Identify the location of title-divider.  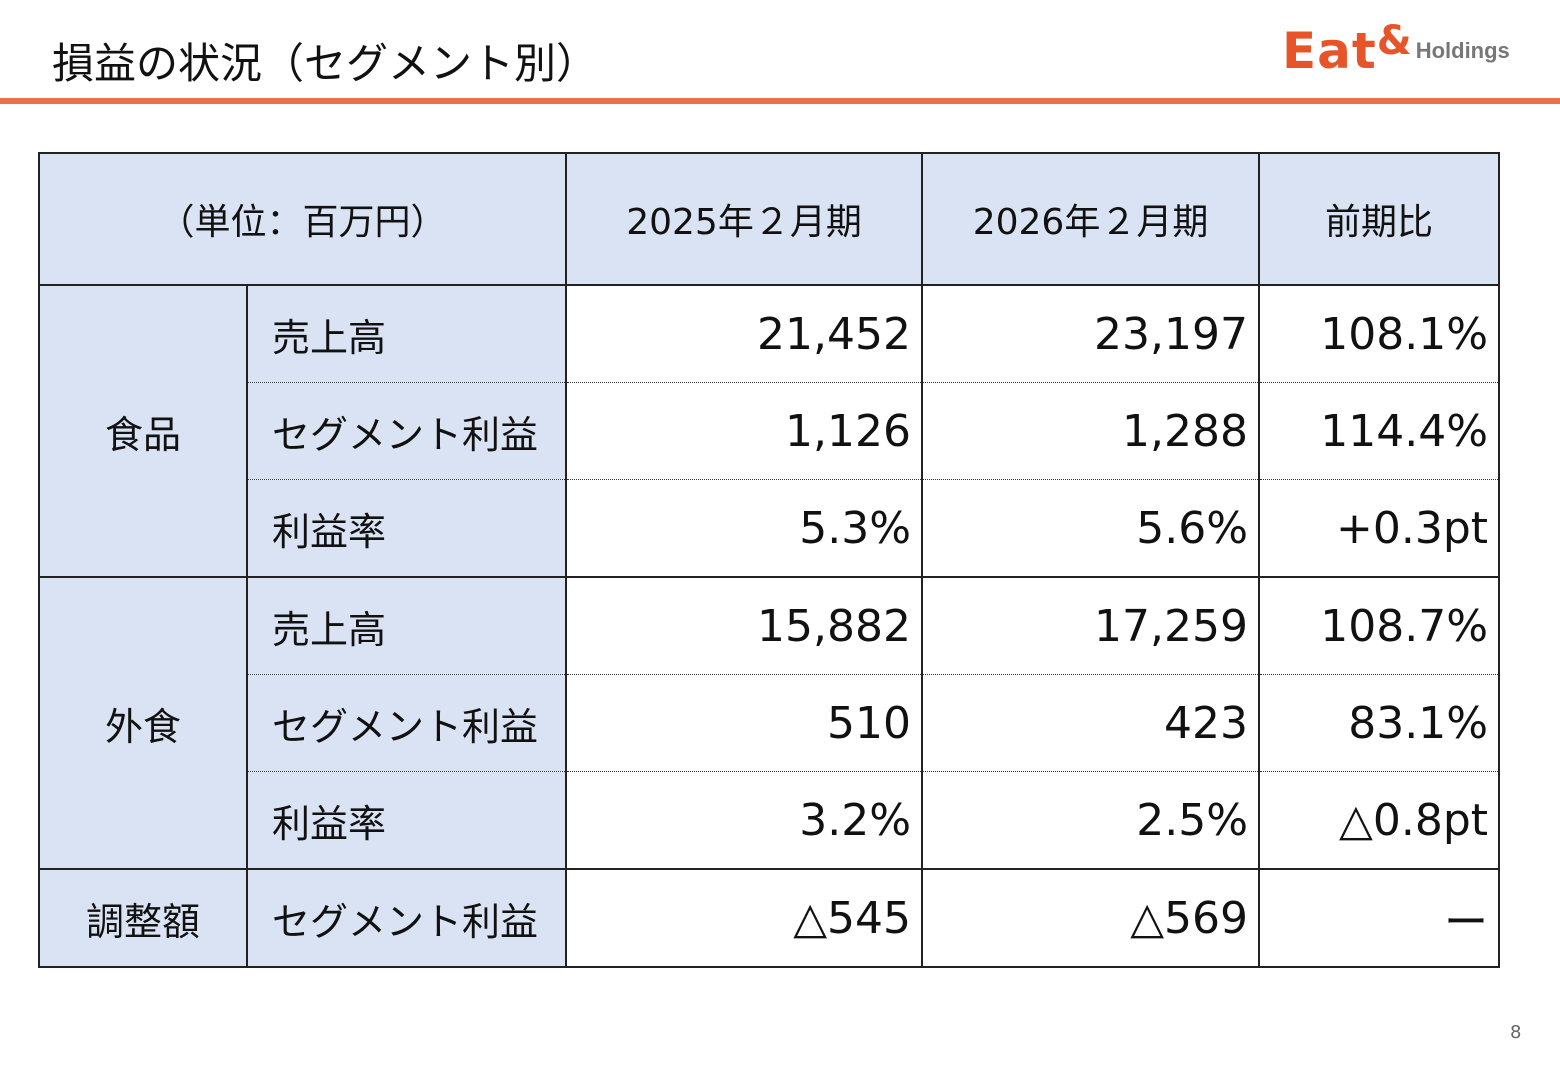
(780, 101).